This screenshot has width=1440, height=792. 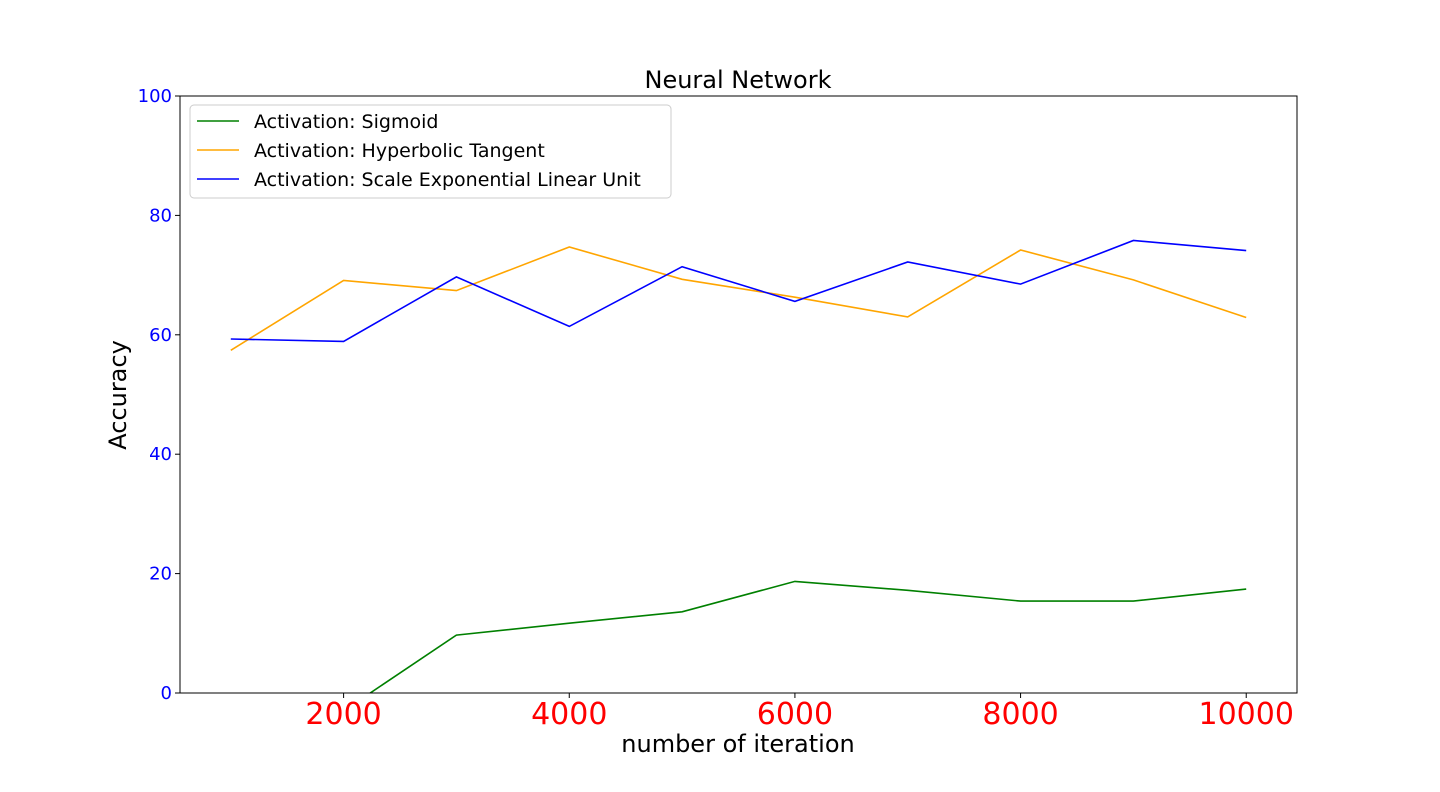 I want to click on y-tick-label: 0, so click(x=166, y=693).